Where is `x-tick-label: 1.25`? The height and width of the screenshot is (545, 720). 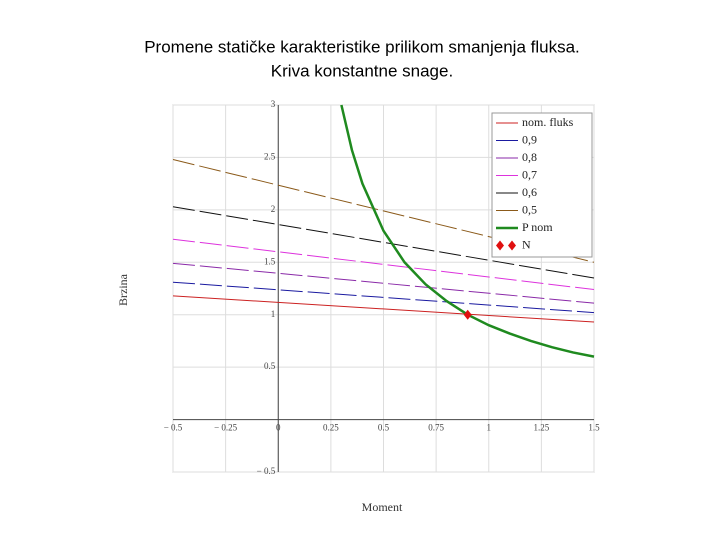 x-tick-label: 1.25 is located at coordinates (542, 428).